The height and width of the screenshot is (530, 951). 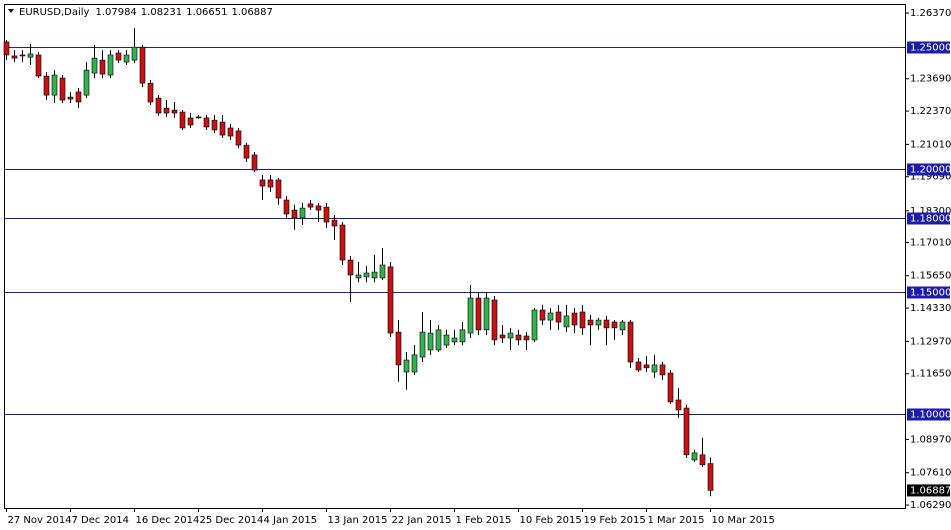 What do you see at coordinates (743, 520) in the screenshot?
I see `x-tick-label: 10 Mar 2015` at bounding box center [743, 520].